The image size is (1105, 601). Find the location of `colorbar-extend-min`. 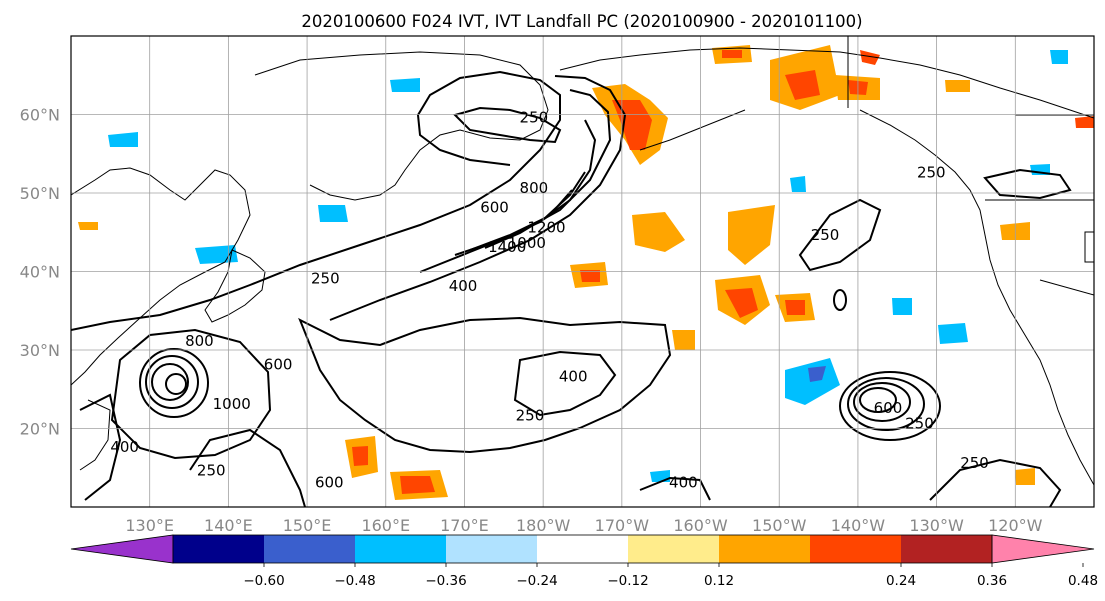

colorbar-extend-min is located at coordinates (122, 549).